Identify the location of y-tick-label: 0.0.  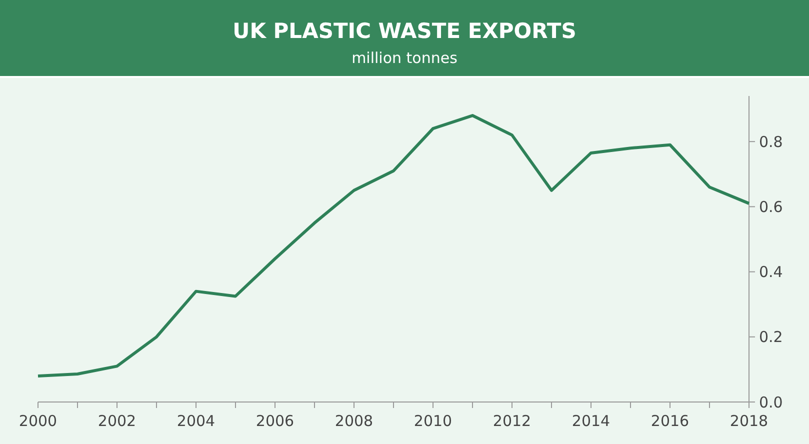
(771, 402).